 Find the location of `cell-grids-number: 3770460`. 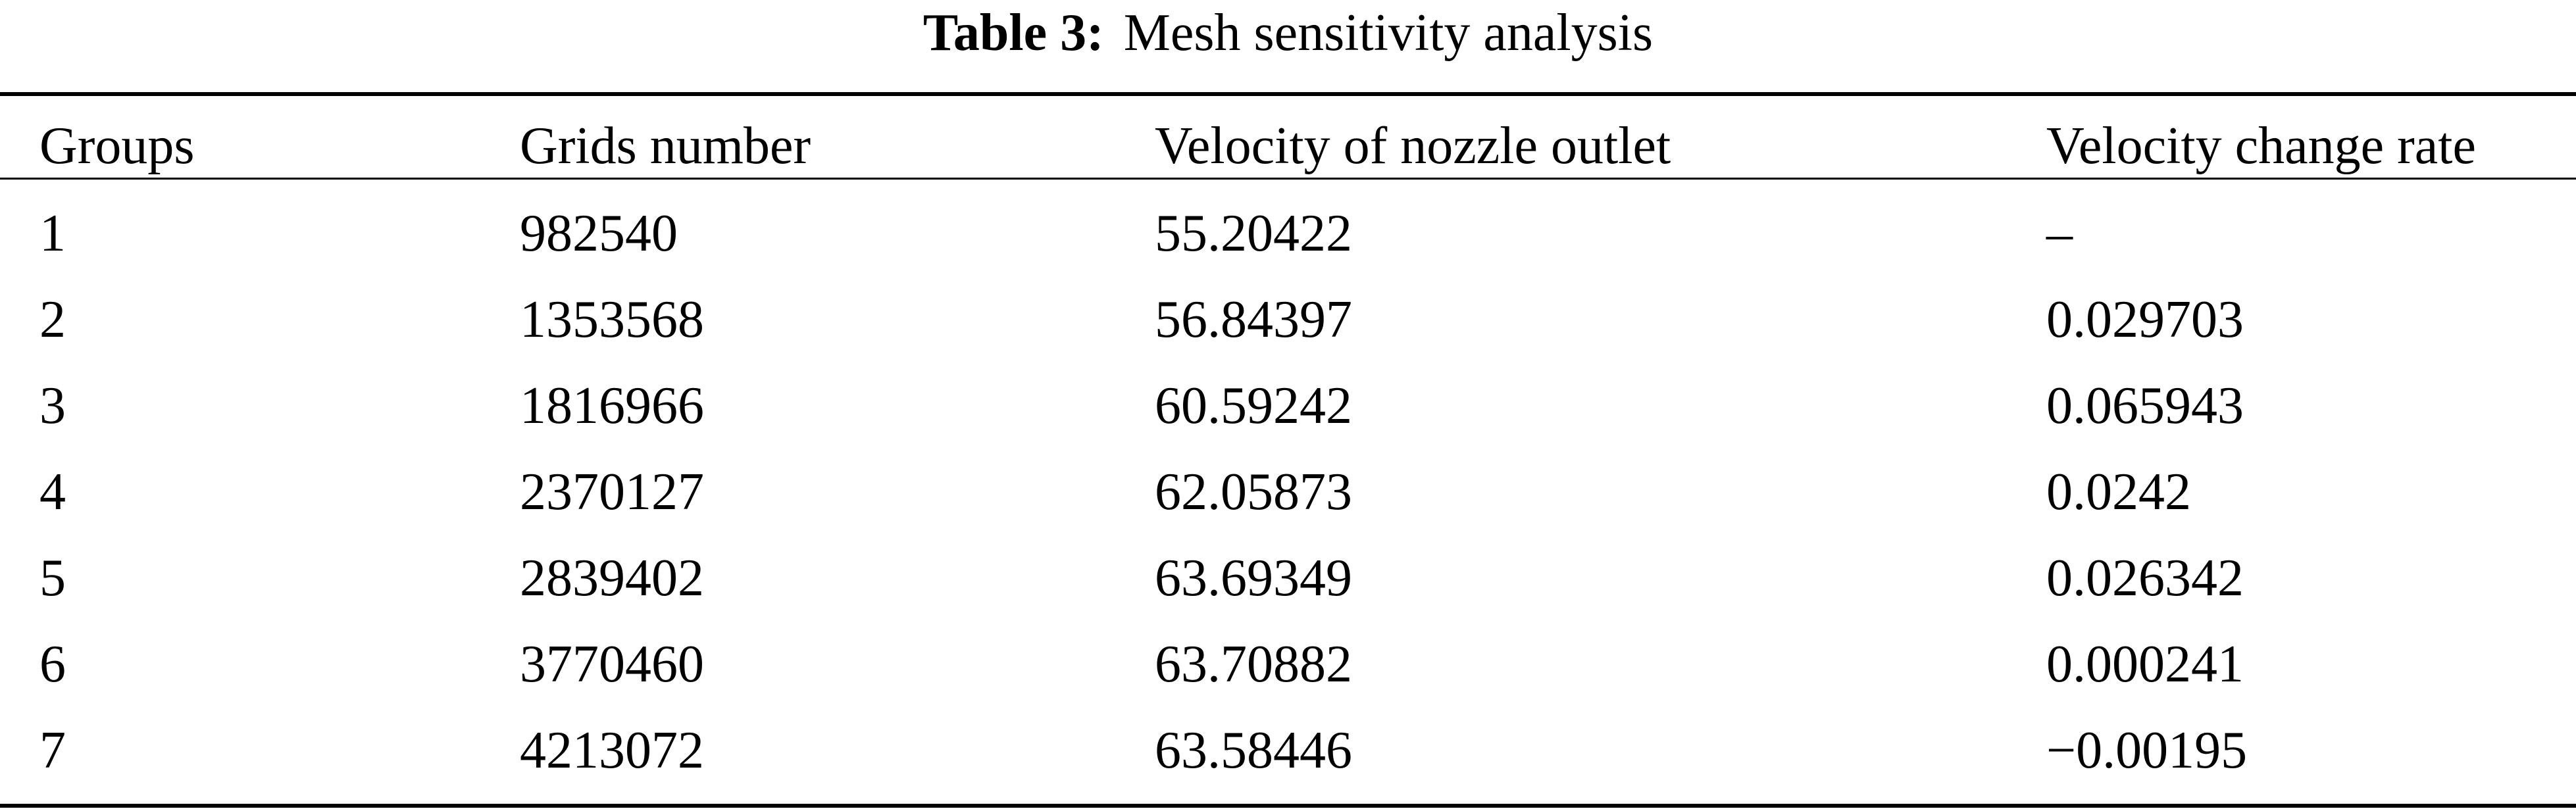

cell-grids-number: 3770460 is located at coordinates (612, 664).